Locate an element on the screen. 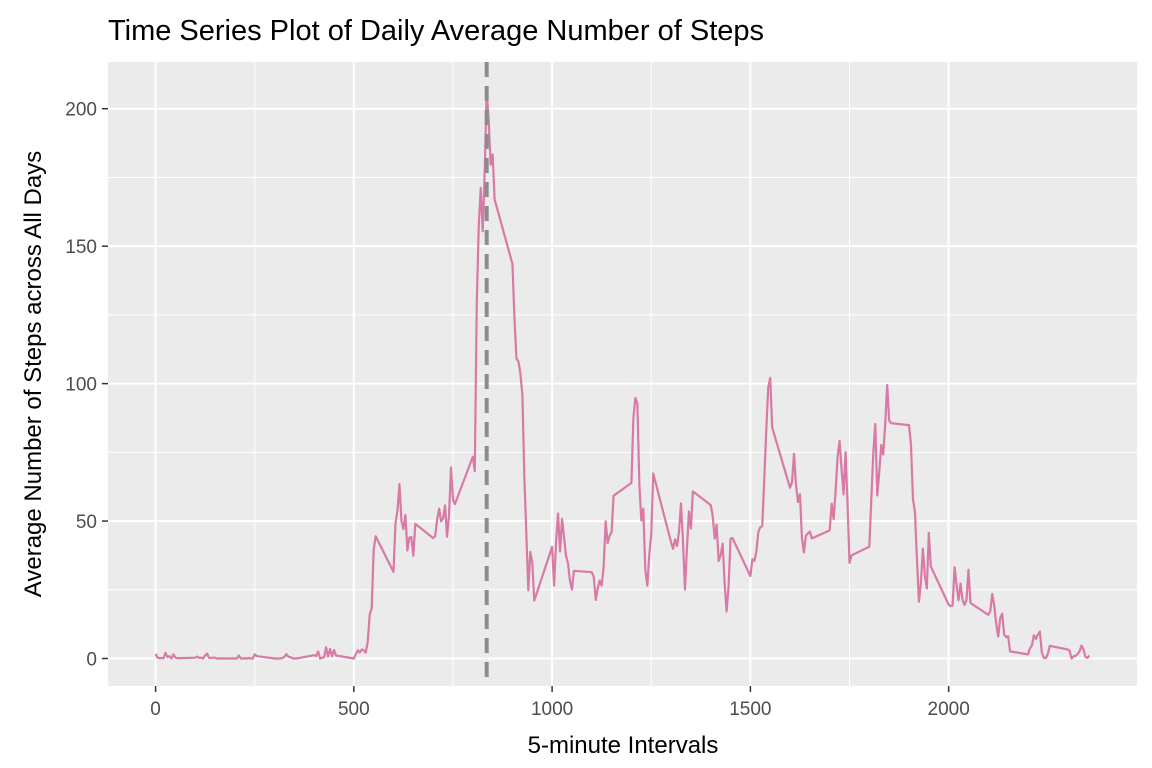 This screenshot has width=1152, height=768. x-axis-title: 5-minute Intervals is located at coordinates (623, 745).